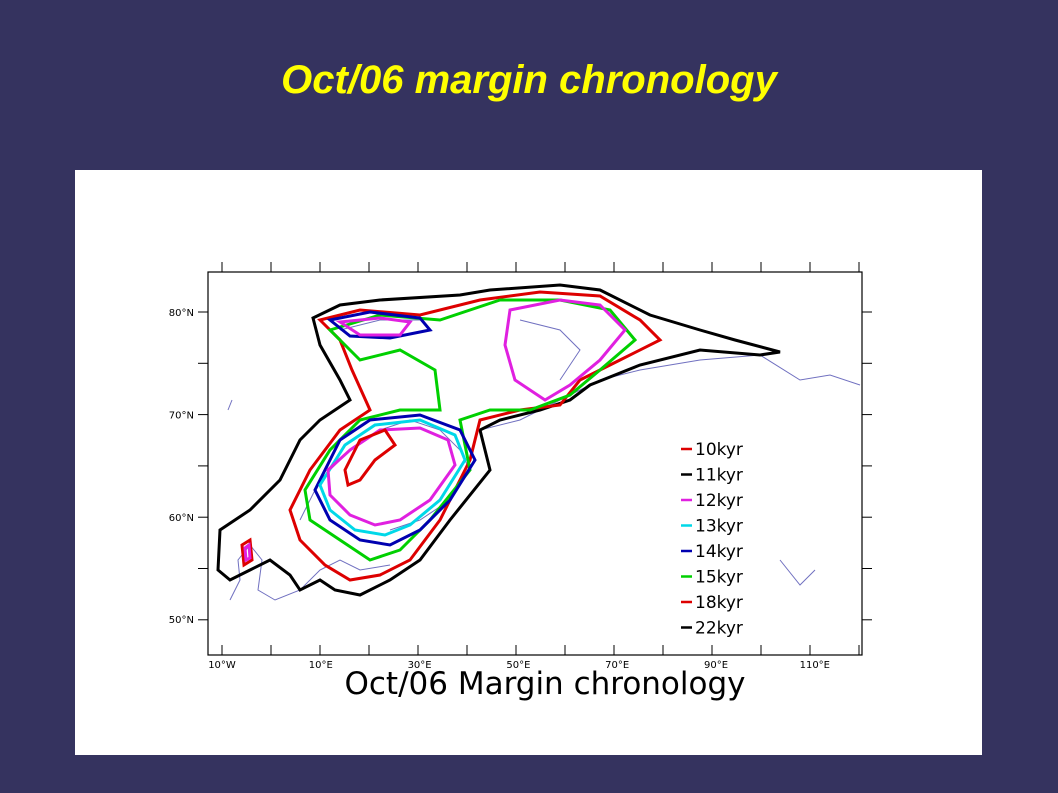 The image size is (1058, 793). Describe the element at coordinates (222, 665) in the screenshot. I see `lon-label: 10°W` at that location.